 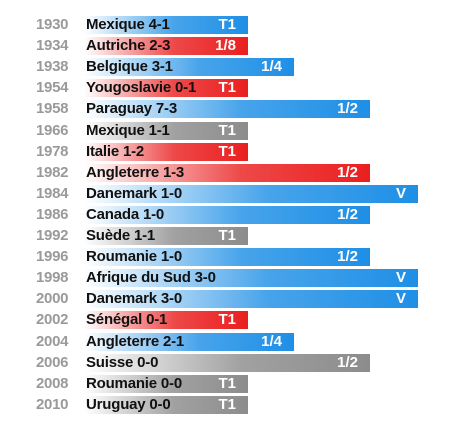 What do you see at coordinates (52, 151) in the screenshot?
I see `year-label: 1978` at bounding box center [52, 151].